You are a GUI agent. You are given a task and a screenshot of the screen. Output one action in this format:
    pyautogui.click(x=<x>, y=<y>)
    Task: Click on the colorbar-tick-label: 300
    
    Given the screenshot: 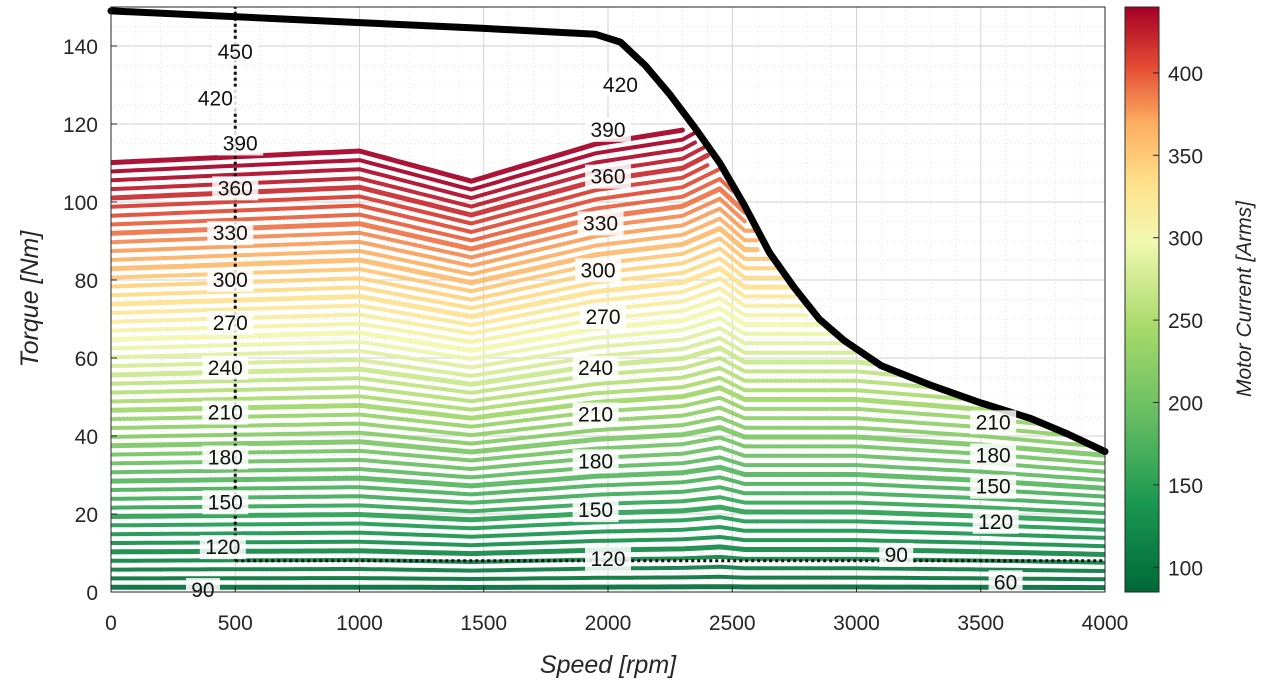 What is the action you would take?
    pyautogui.click(x=1185, y=239)
    